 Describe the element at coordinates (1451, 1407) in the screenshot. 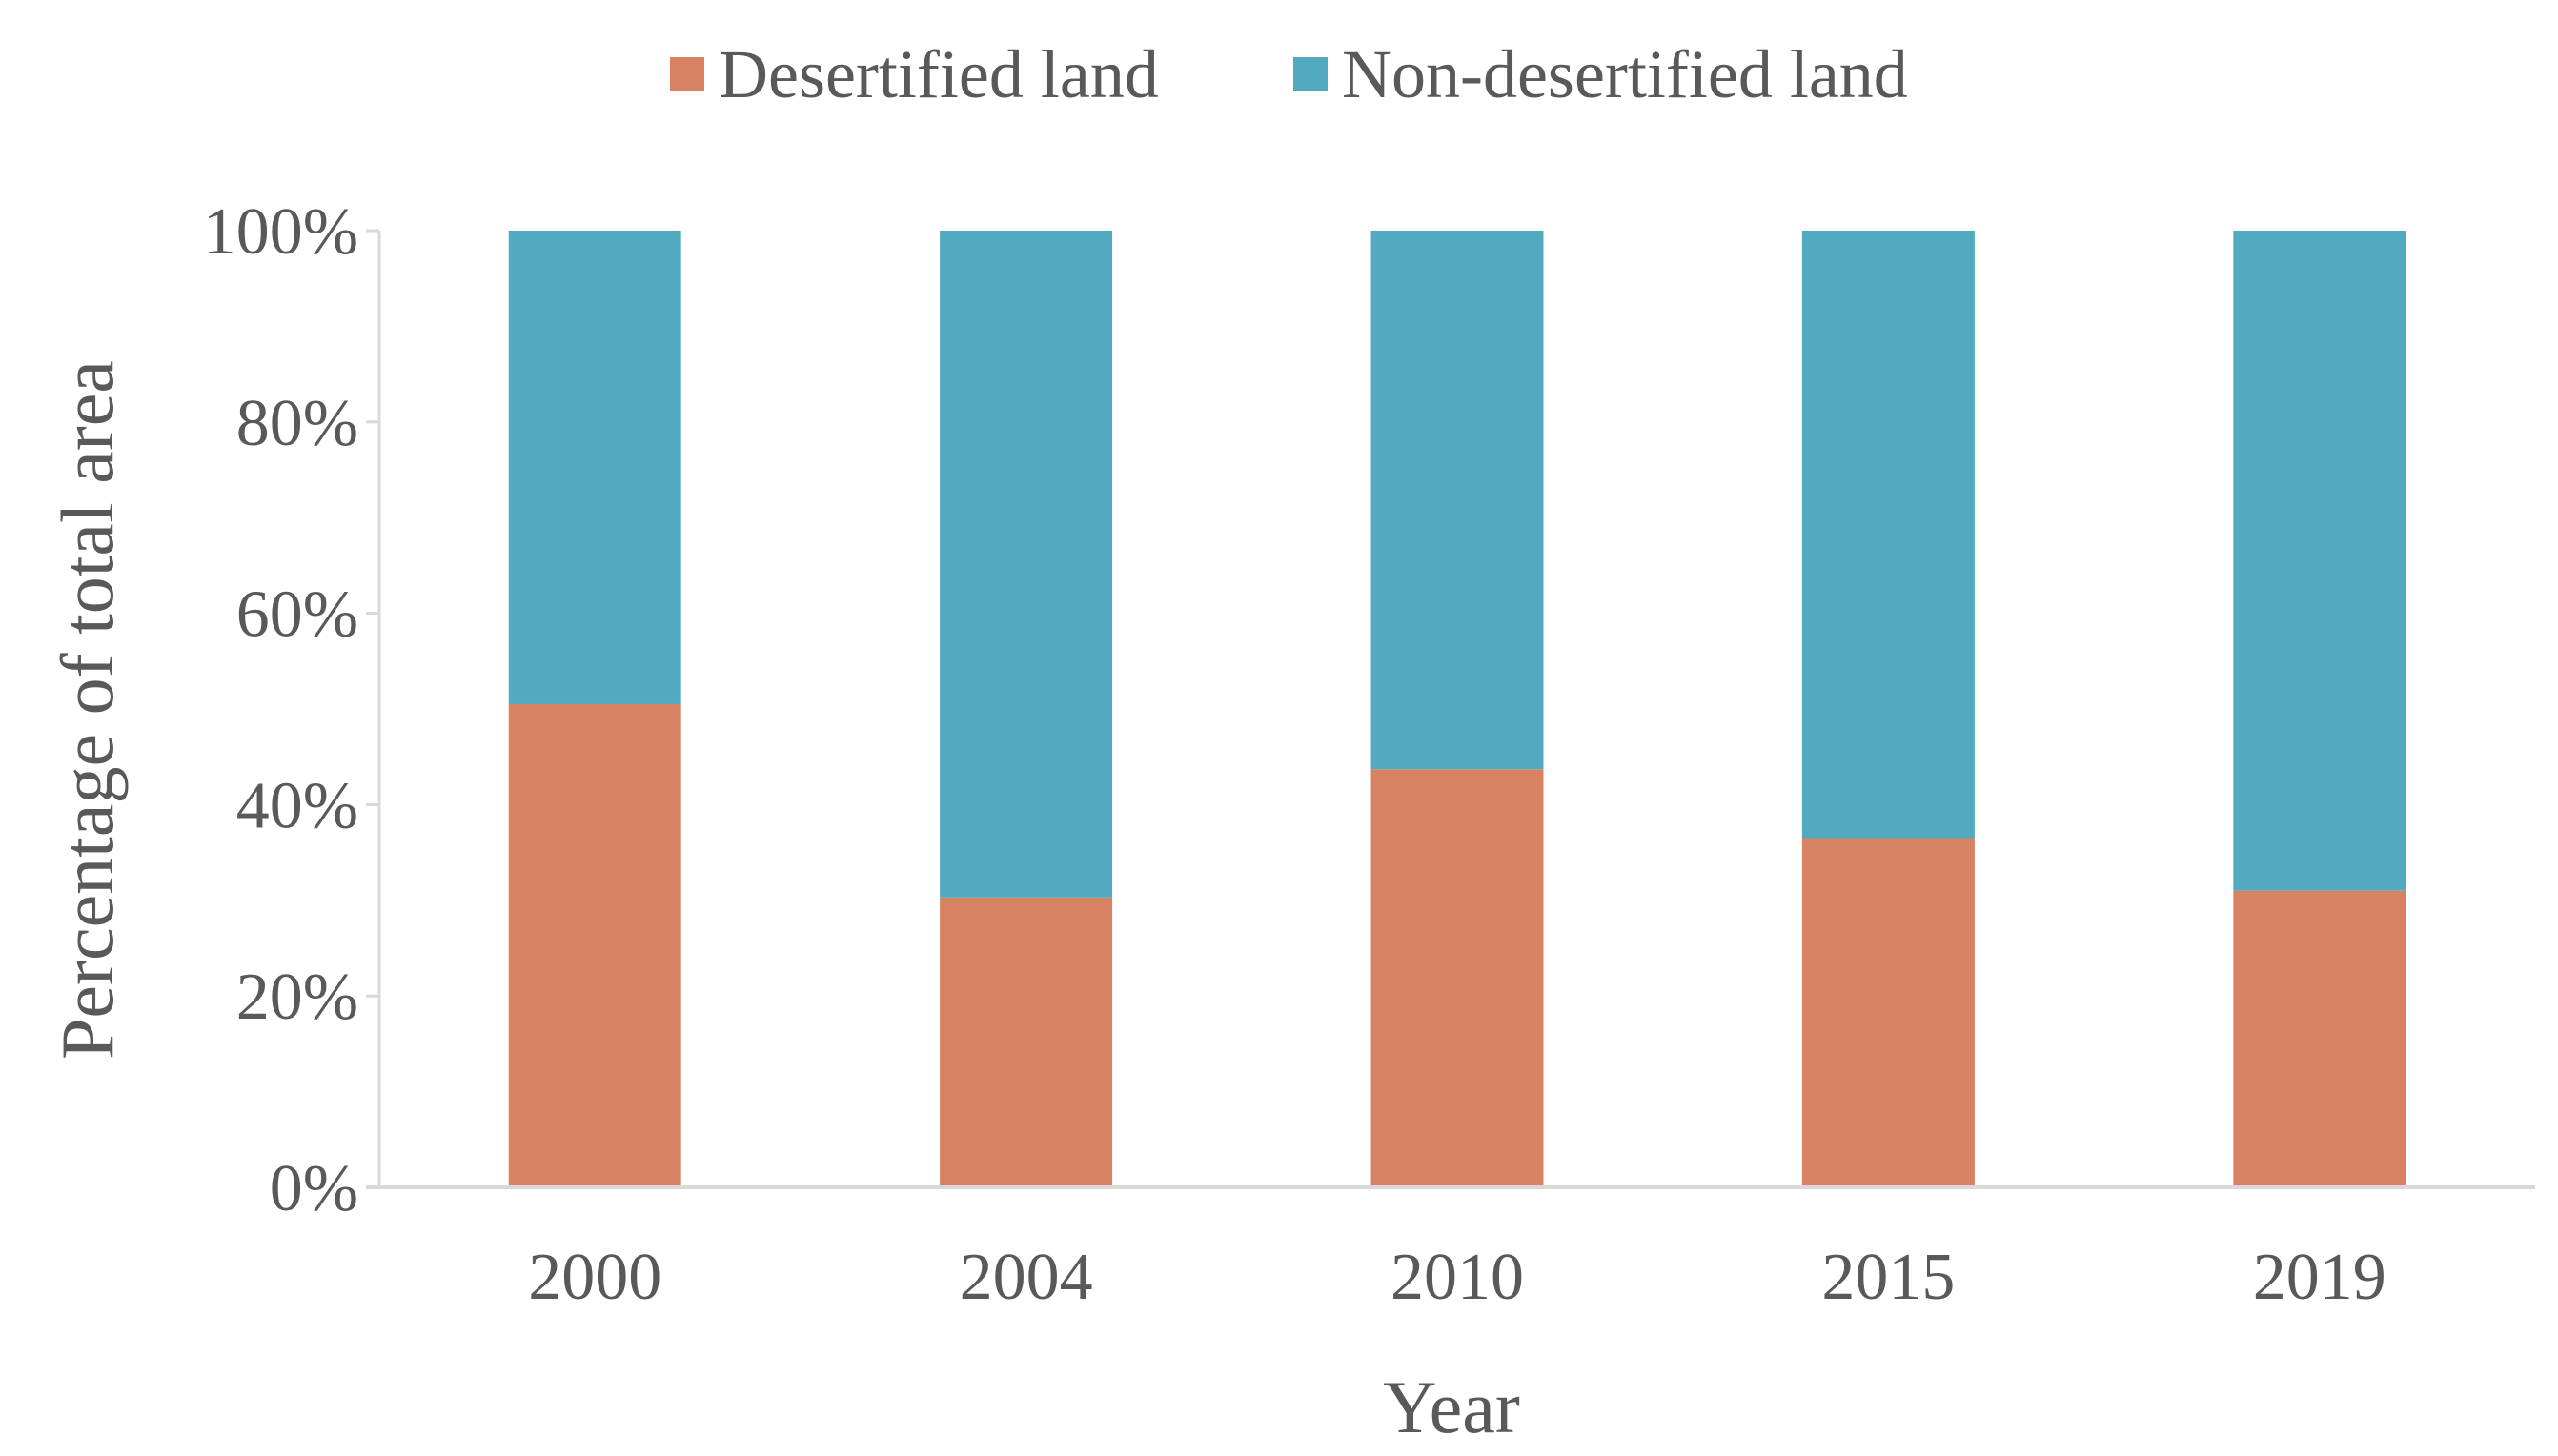

I see `x-axis-title: Year` at that location.